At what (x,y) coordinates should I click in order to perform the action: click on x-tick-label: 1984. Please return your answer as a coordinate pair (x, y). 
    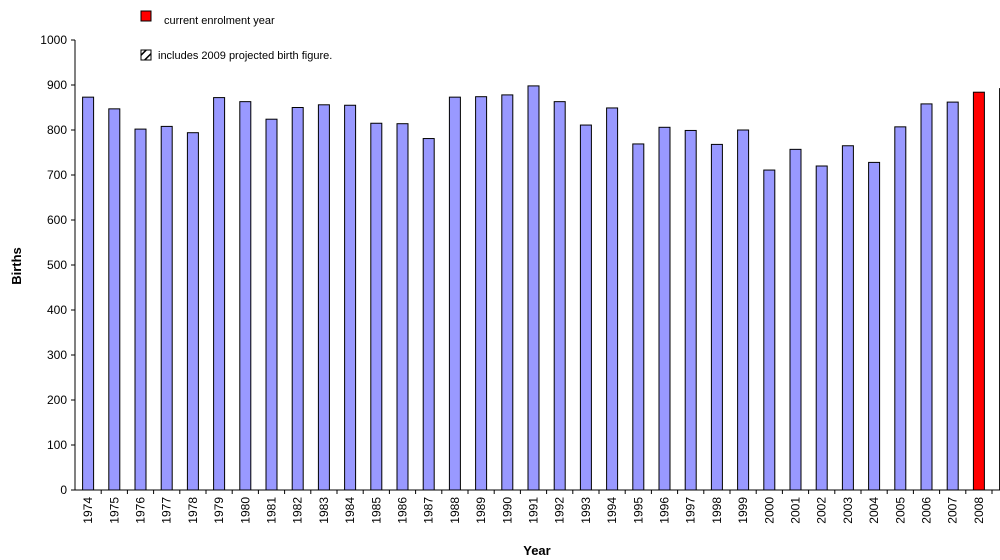
    Looking at the image, I should click on (350, 510).